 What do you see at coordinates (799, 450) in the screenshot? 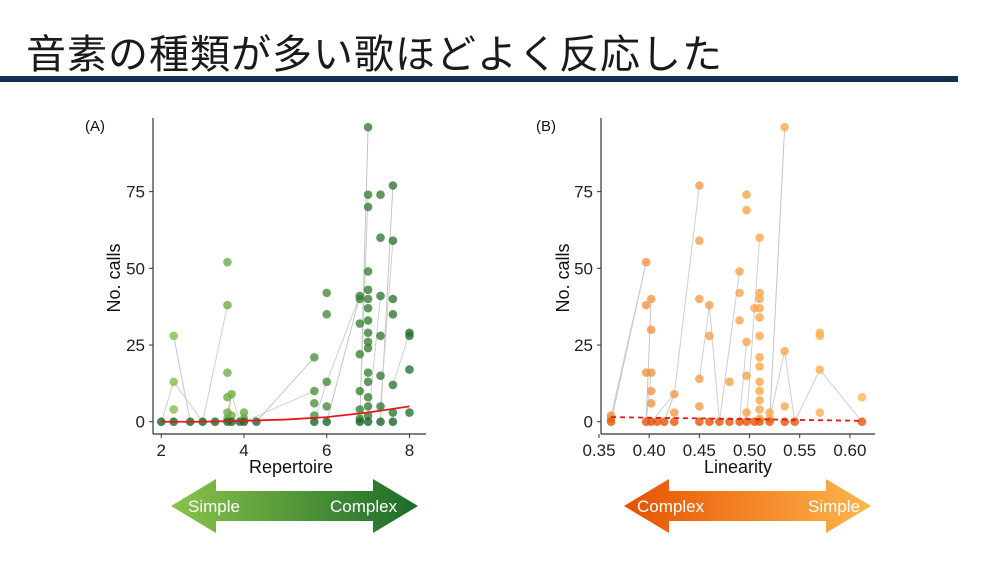
I see `x-tick-label: 0.55` at bounding box center [799, 450].